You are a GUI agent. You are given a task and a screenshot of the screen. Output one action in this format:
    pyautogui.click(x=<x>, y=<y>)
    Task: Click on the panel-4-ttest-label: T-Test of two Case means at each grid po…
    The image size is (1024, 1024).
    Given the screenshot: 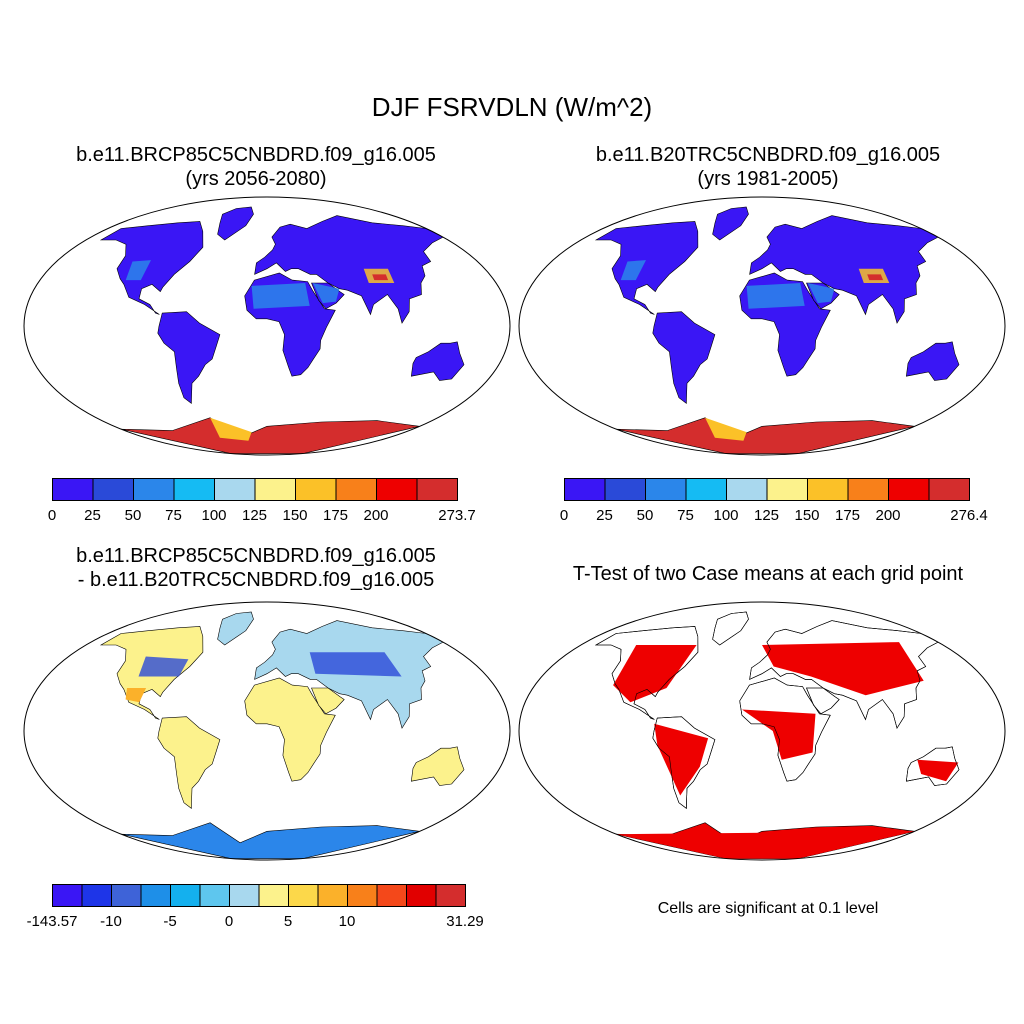 What is the action you would take?
    pyautogui.click(x=768, y=574)
    